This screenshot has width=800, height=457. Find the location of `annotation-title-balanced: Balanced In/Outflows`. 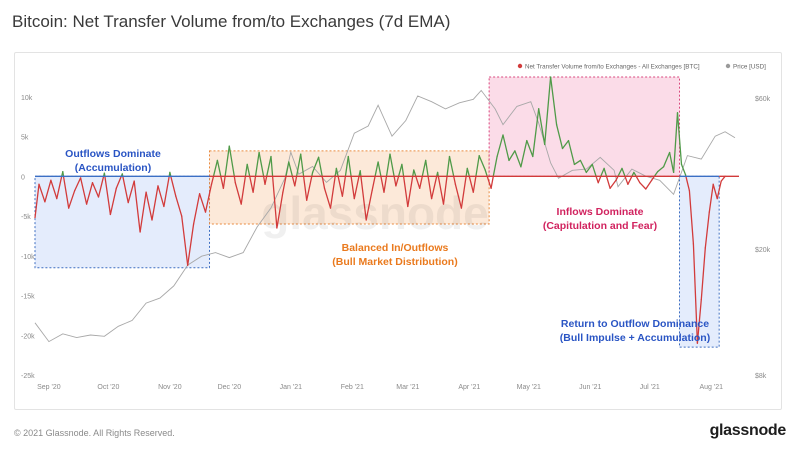

annotation-title-balanced: Balanced In/Outflows is located at coordinates (395, 248).